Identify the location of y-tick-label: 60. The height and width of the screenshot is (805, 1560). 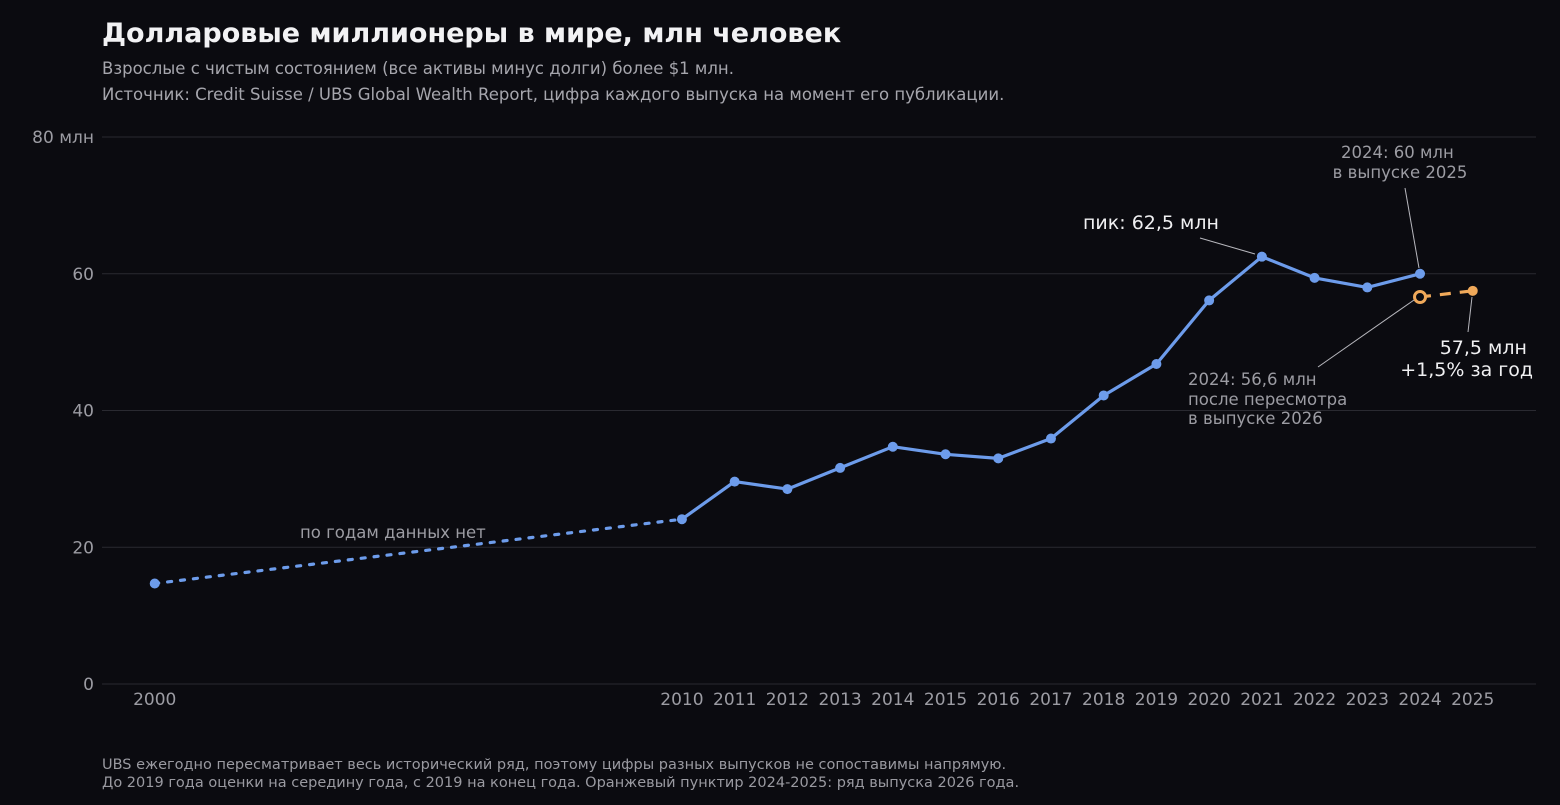
(83, 275).